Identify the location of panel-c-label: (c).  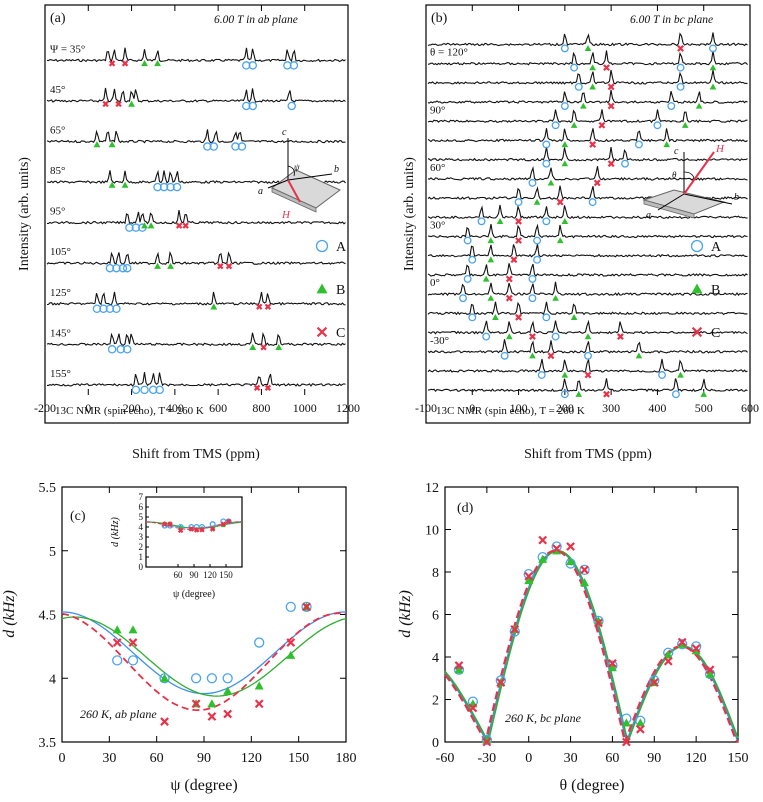
(78, 516).